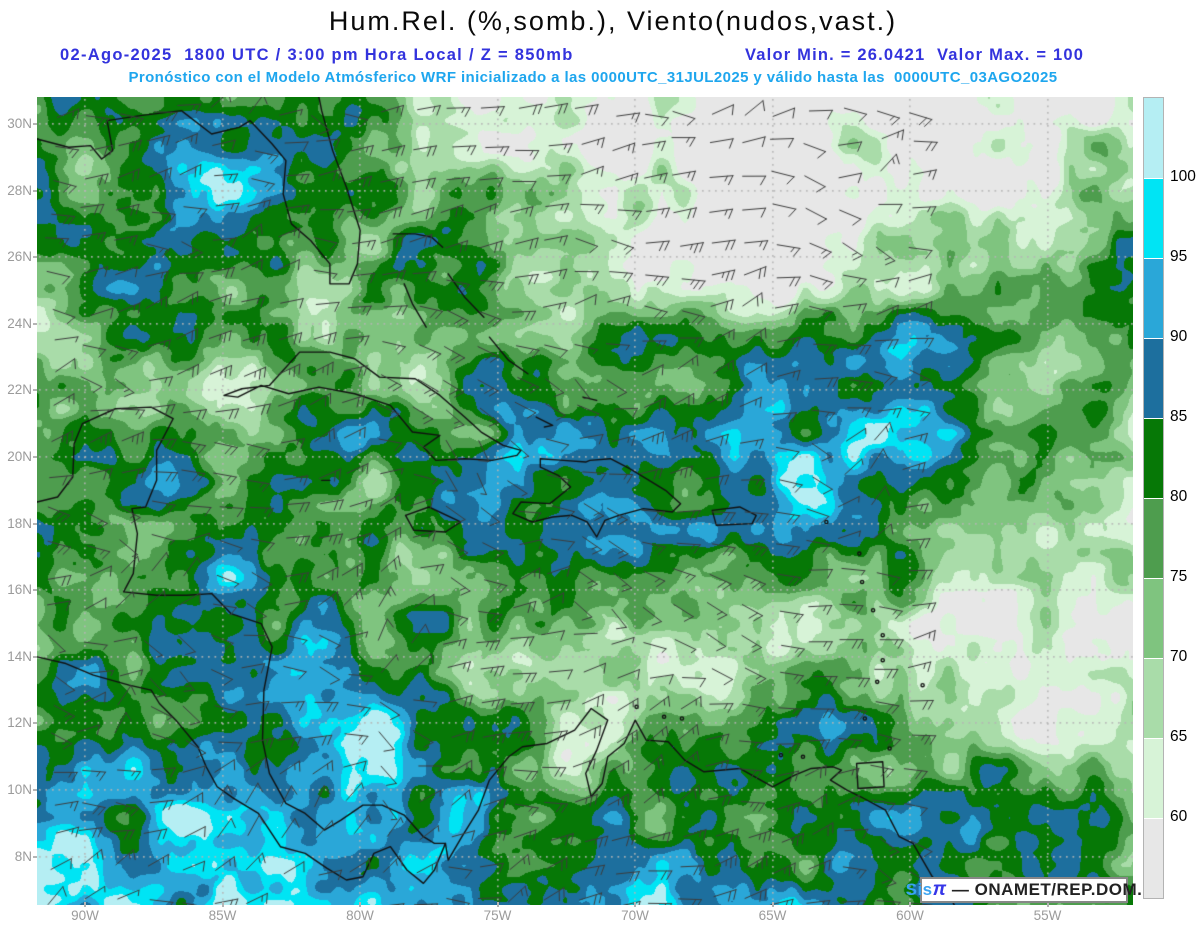 The width and height of the screenshot is (1200, 927). What do you see at coordinates (635, 915) in the screenshot?
I see `lon-tick-label: 70W` at bounding box center [635, 915].